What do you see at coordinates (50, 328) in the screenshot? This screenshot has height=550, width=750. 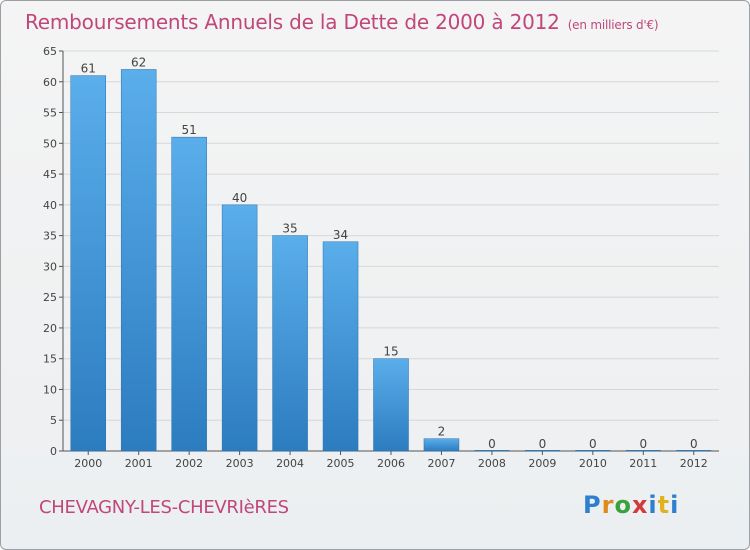 I see `y-tick-label: 20` at bounding box center [50, 328].